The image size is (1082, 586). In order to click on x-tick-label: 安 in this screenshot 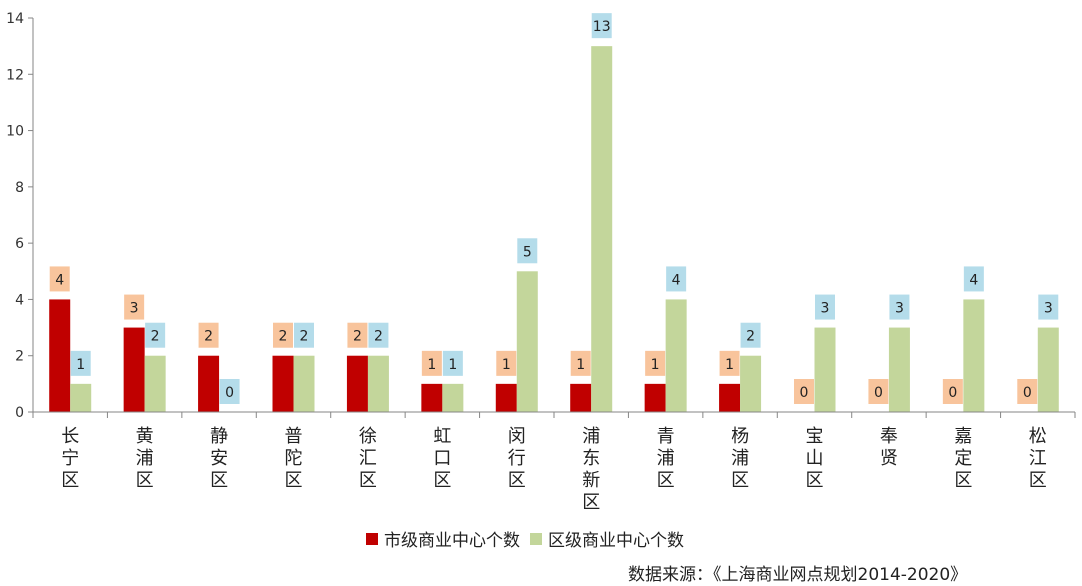, I will do `click(219, 458)`.